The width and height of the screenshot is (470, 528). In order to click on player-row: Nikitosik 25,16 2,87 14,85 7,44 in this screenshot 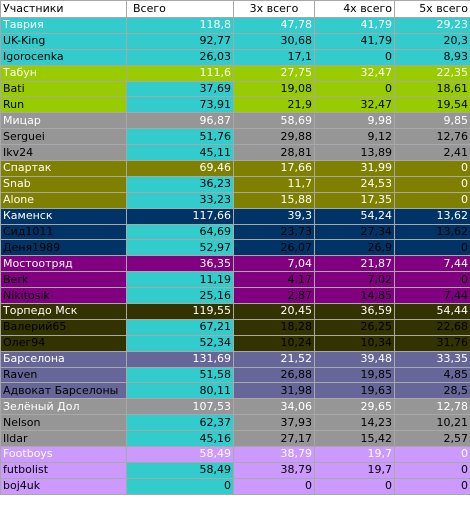, I will do `click(235, 296)`.